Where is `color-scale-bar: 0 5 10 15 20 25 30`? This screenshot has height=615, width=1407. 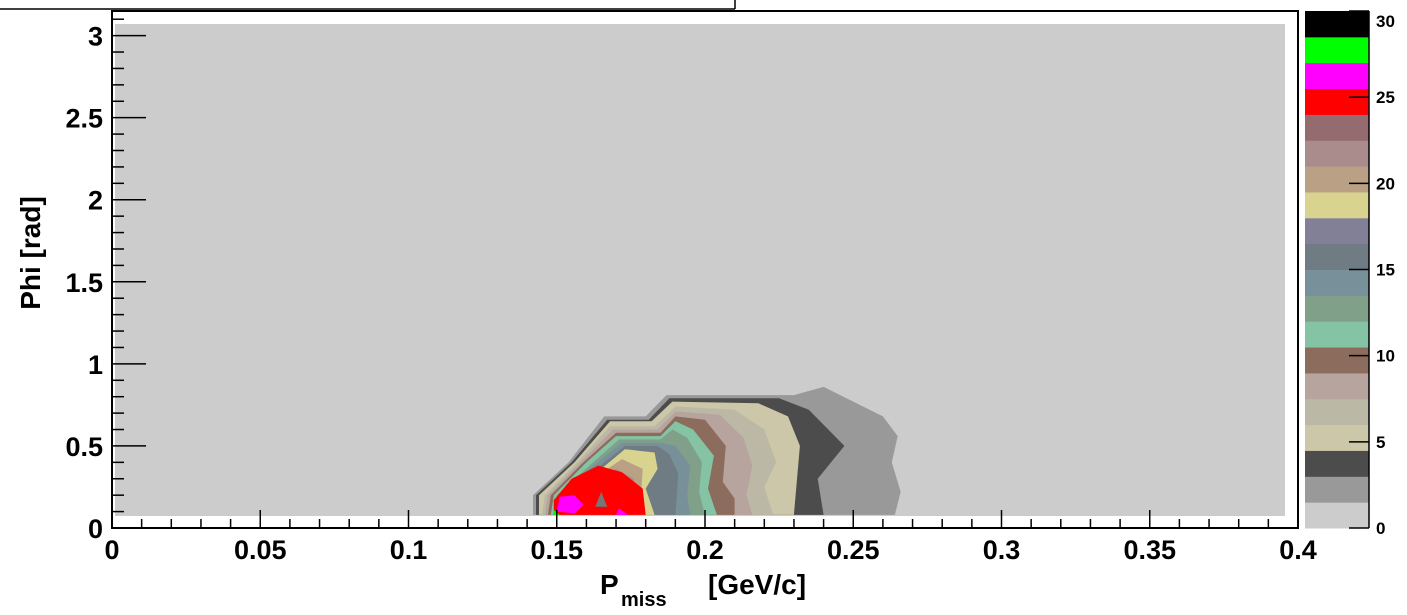
color-scale-bar: 0 5 10 15 20 25 30 is located at coordinates (1350, 274).